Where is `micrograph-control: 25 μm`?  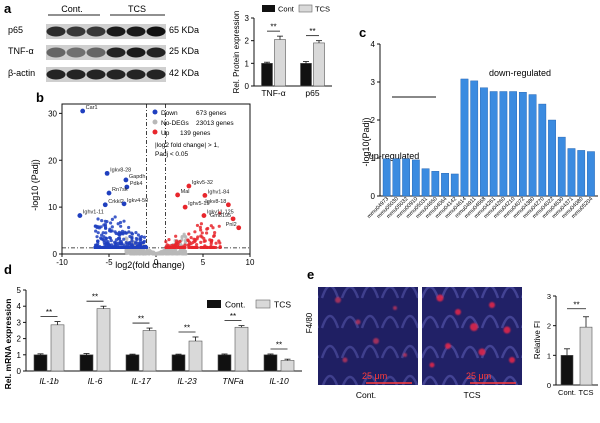
micrograph-control: 25 μm is located at coordinates (368, 336).